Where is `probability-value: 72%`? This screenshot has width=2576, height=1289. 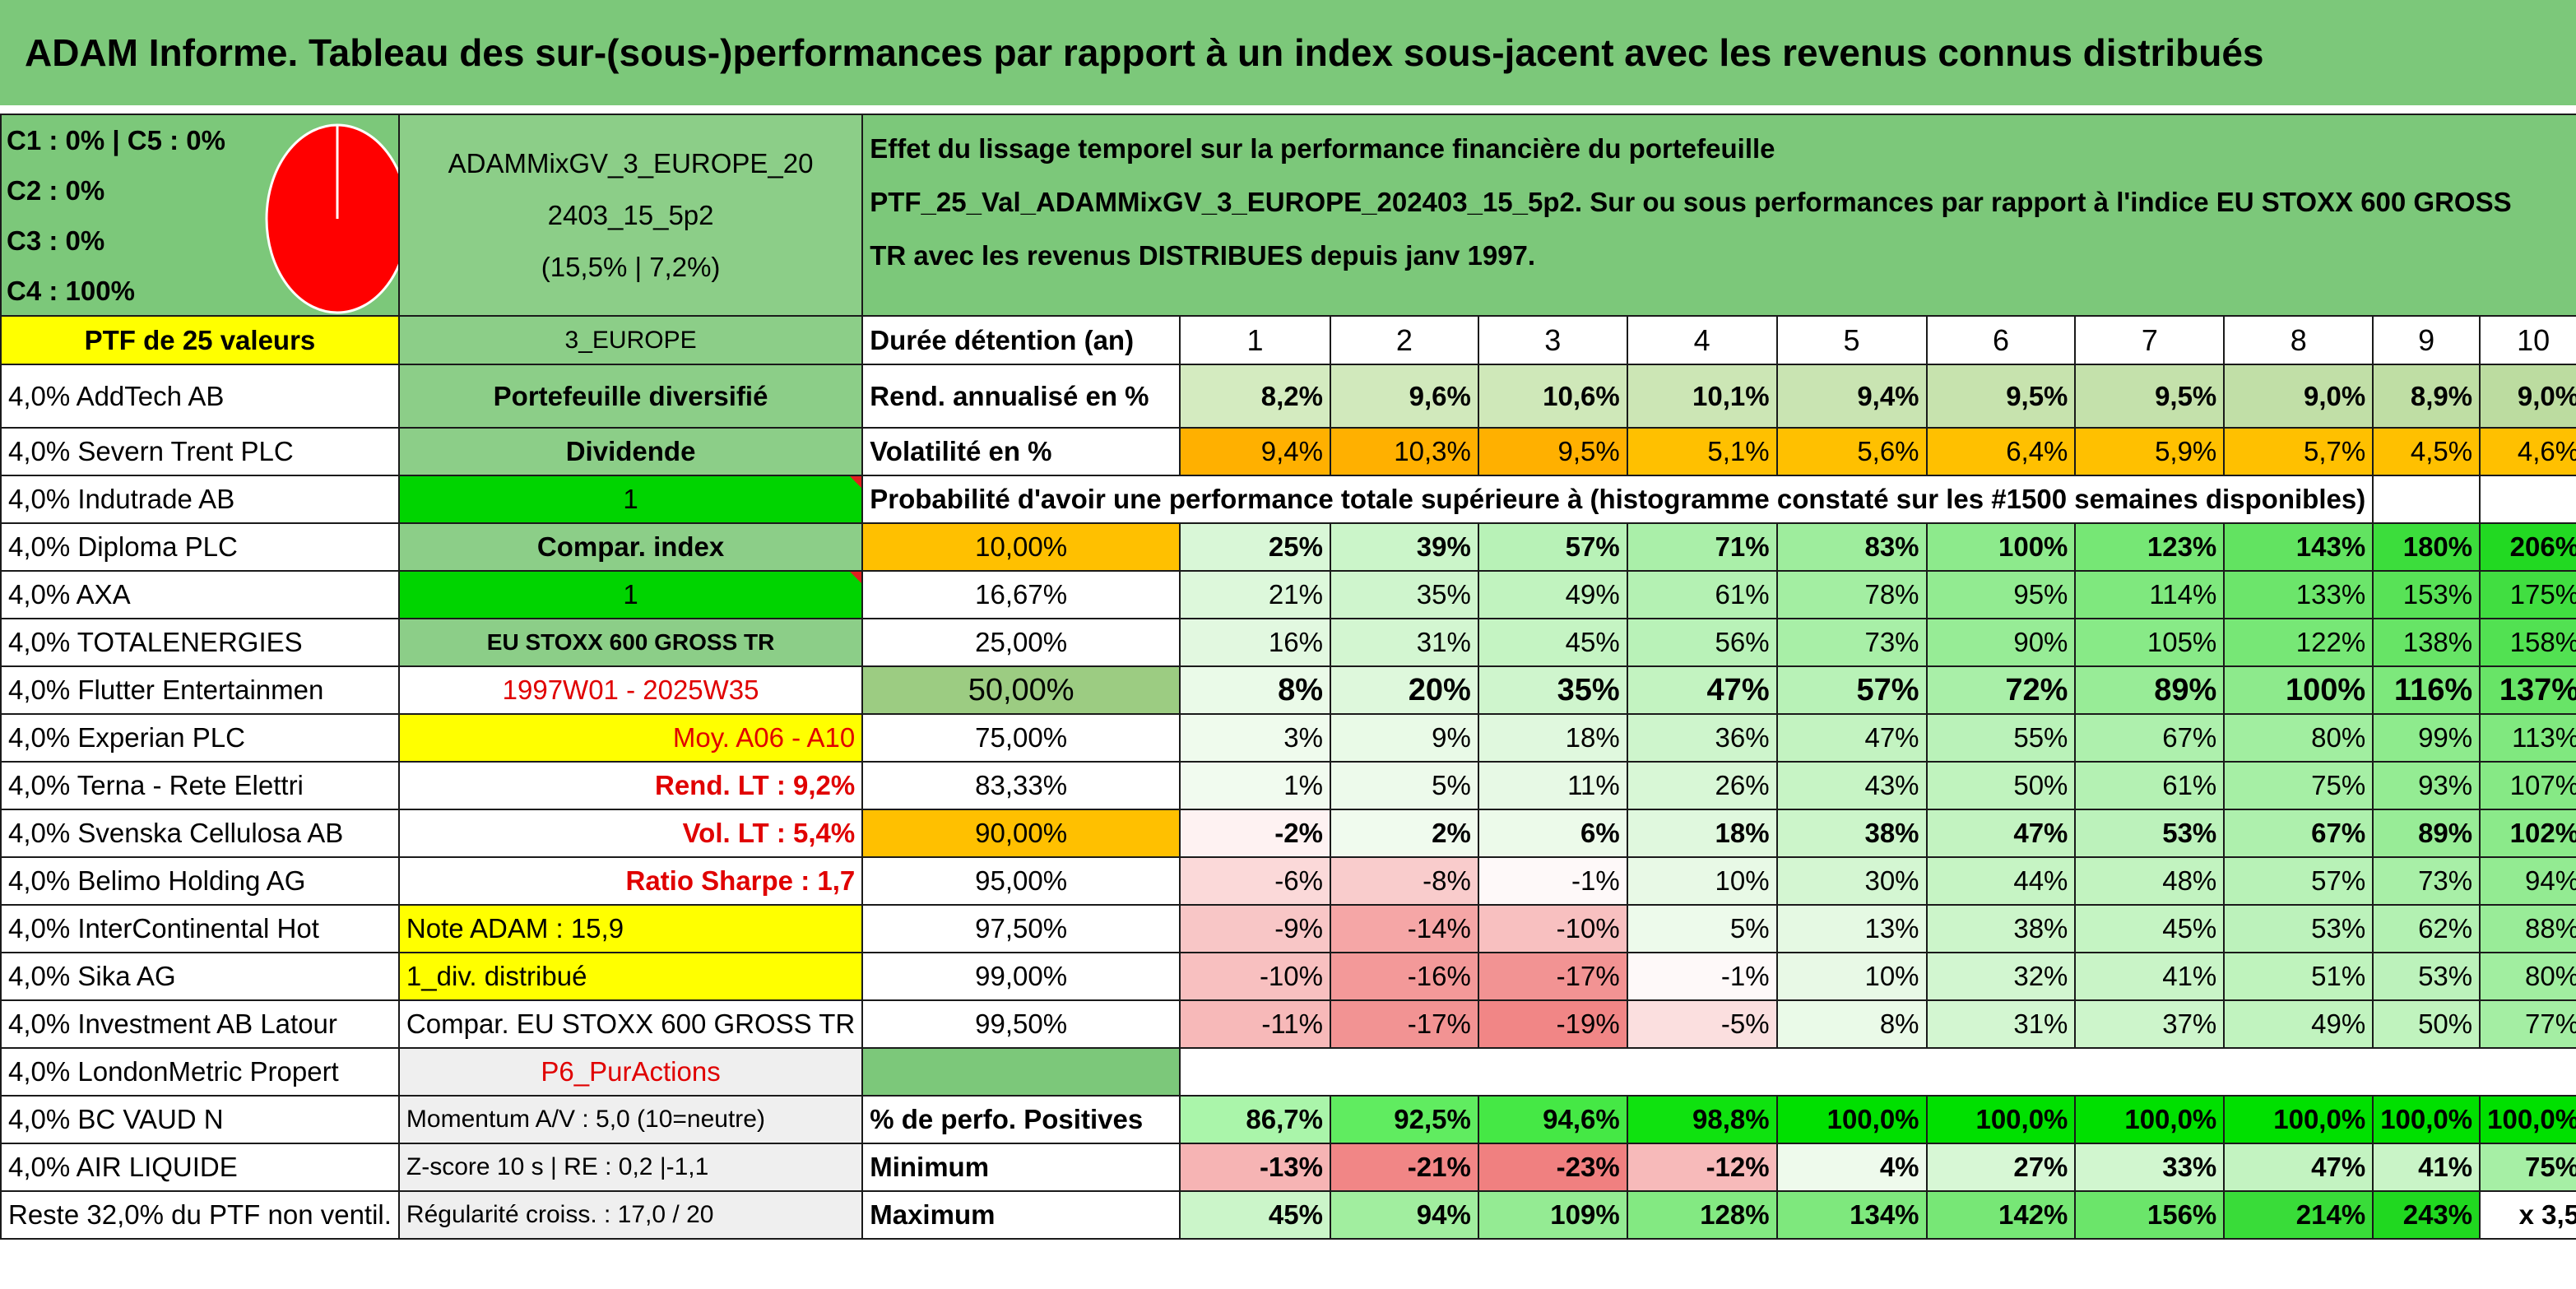
probability-value: 72% is located at coordinates (2001, 690).